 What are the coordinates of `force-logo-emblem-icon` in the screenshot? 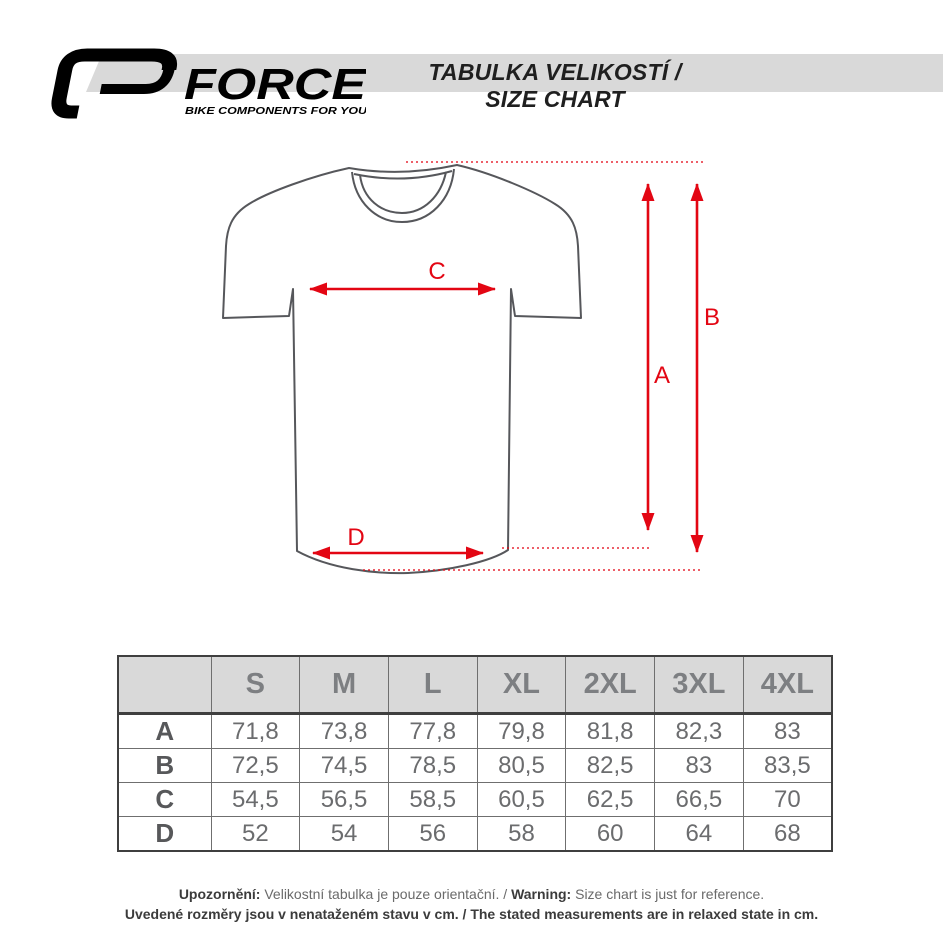 It's located at (114, 83).